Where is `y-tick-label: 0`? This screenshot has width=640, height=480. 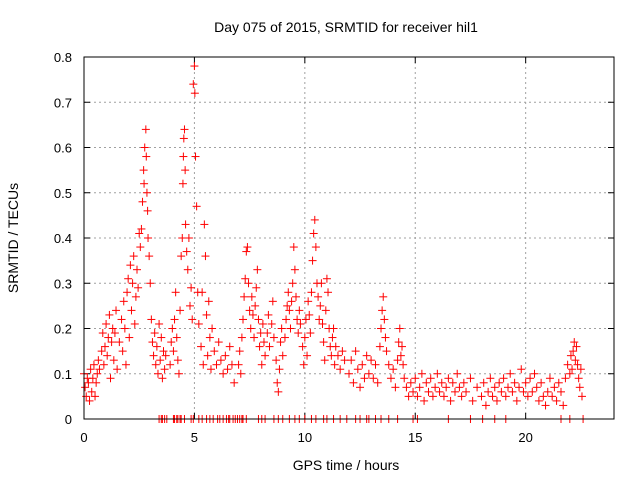 y-tick-label: 0 is located at coordinates (68, 419).